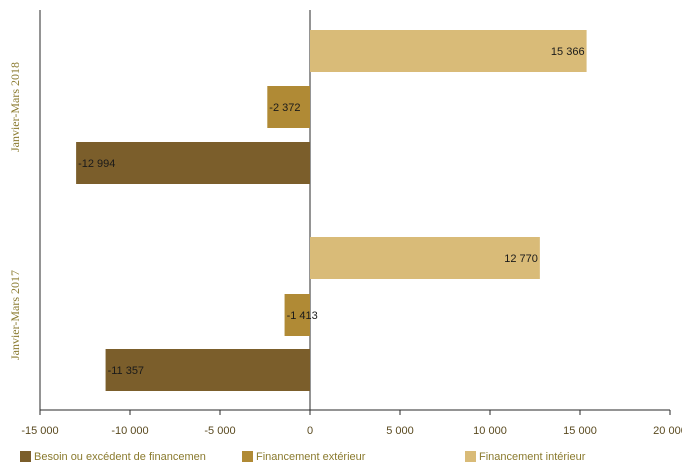  What do you see at coordinates (39, 431) in the screenshot?
I see `x-tick-label: -15 000` at bounding box center [39, 431].